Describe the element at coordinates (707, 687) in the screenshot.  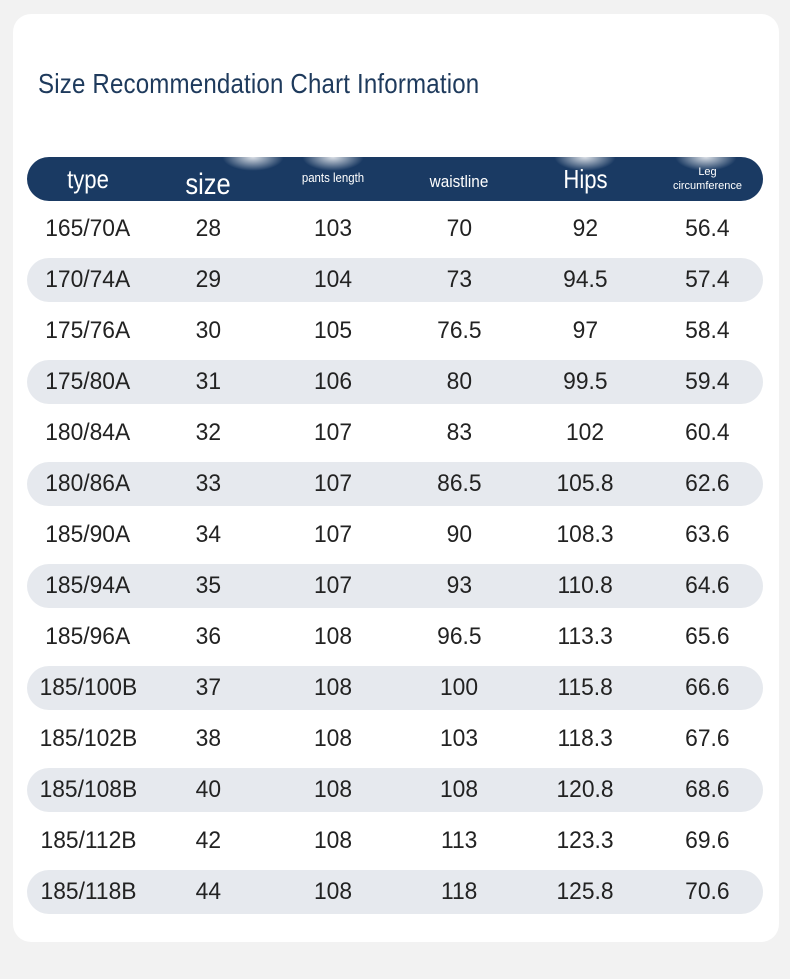
I see `cell-leg-circumference: 66.6` at that location.